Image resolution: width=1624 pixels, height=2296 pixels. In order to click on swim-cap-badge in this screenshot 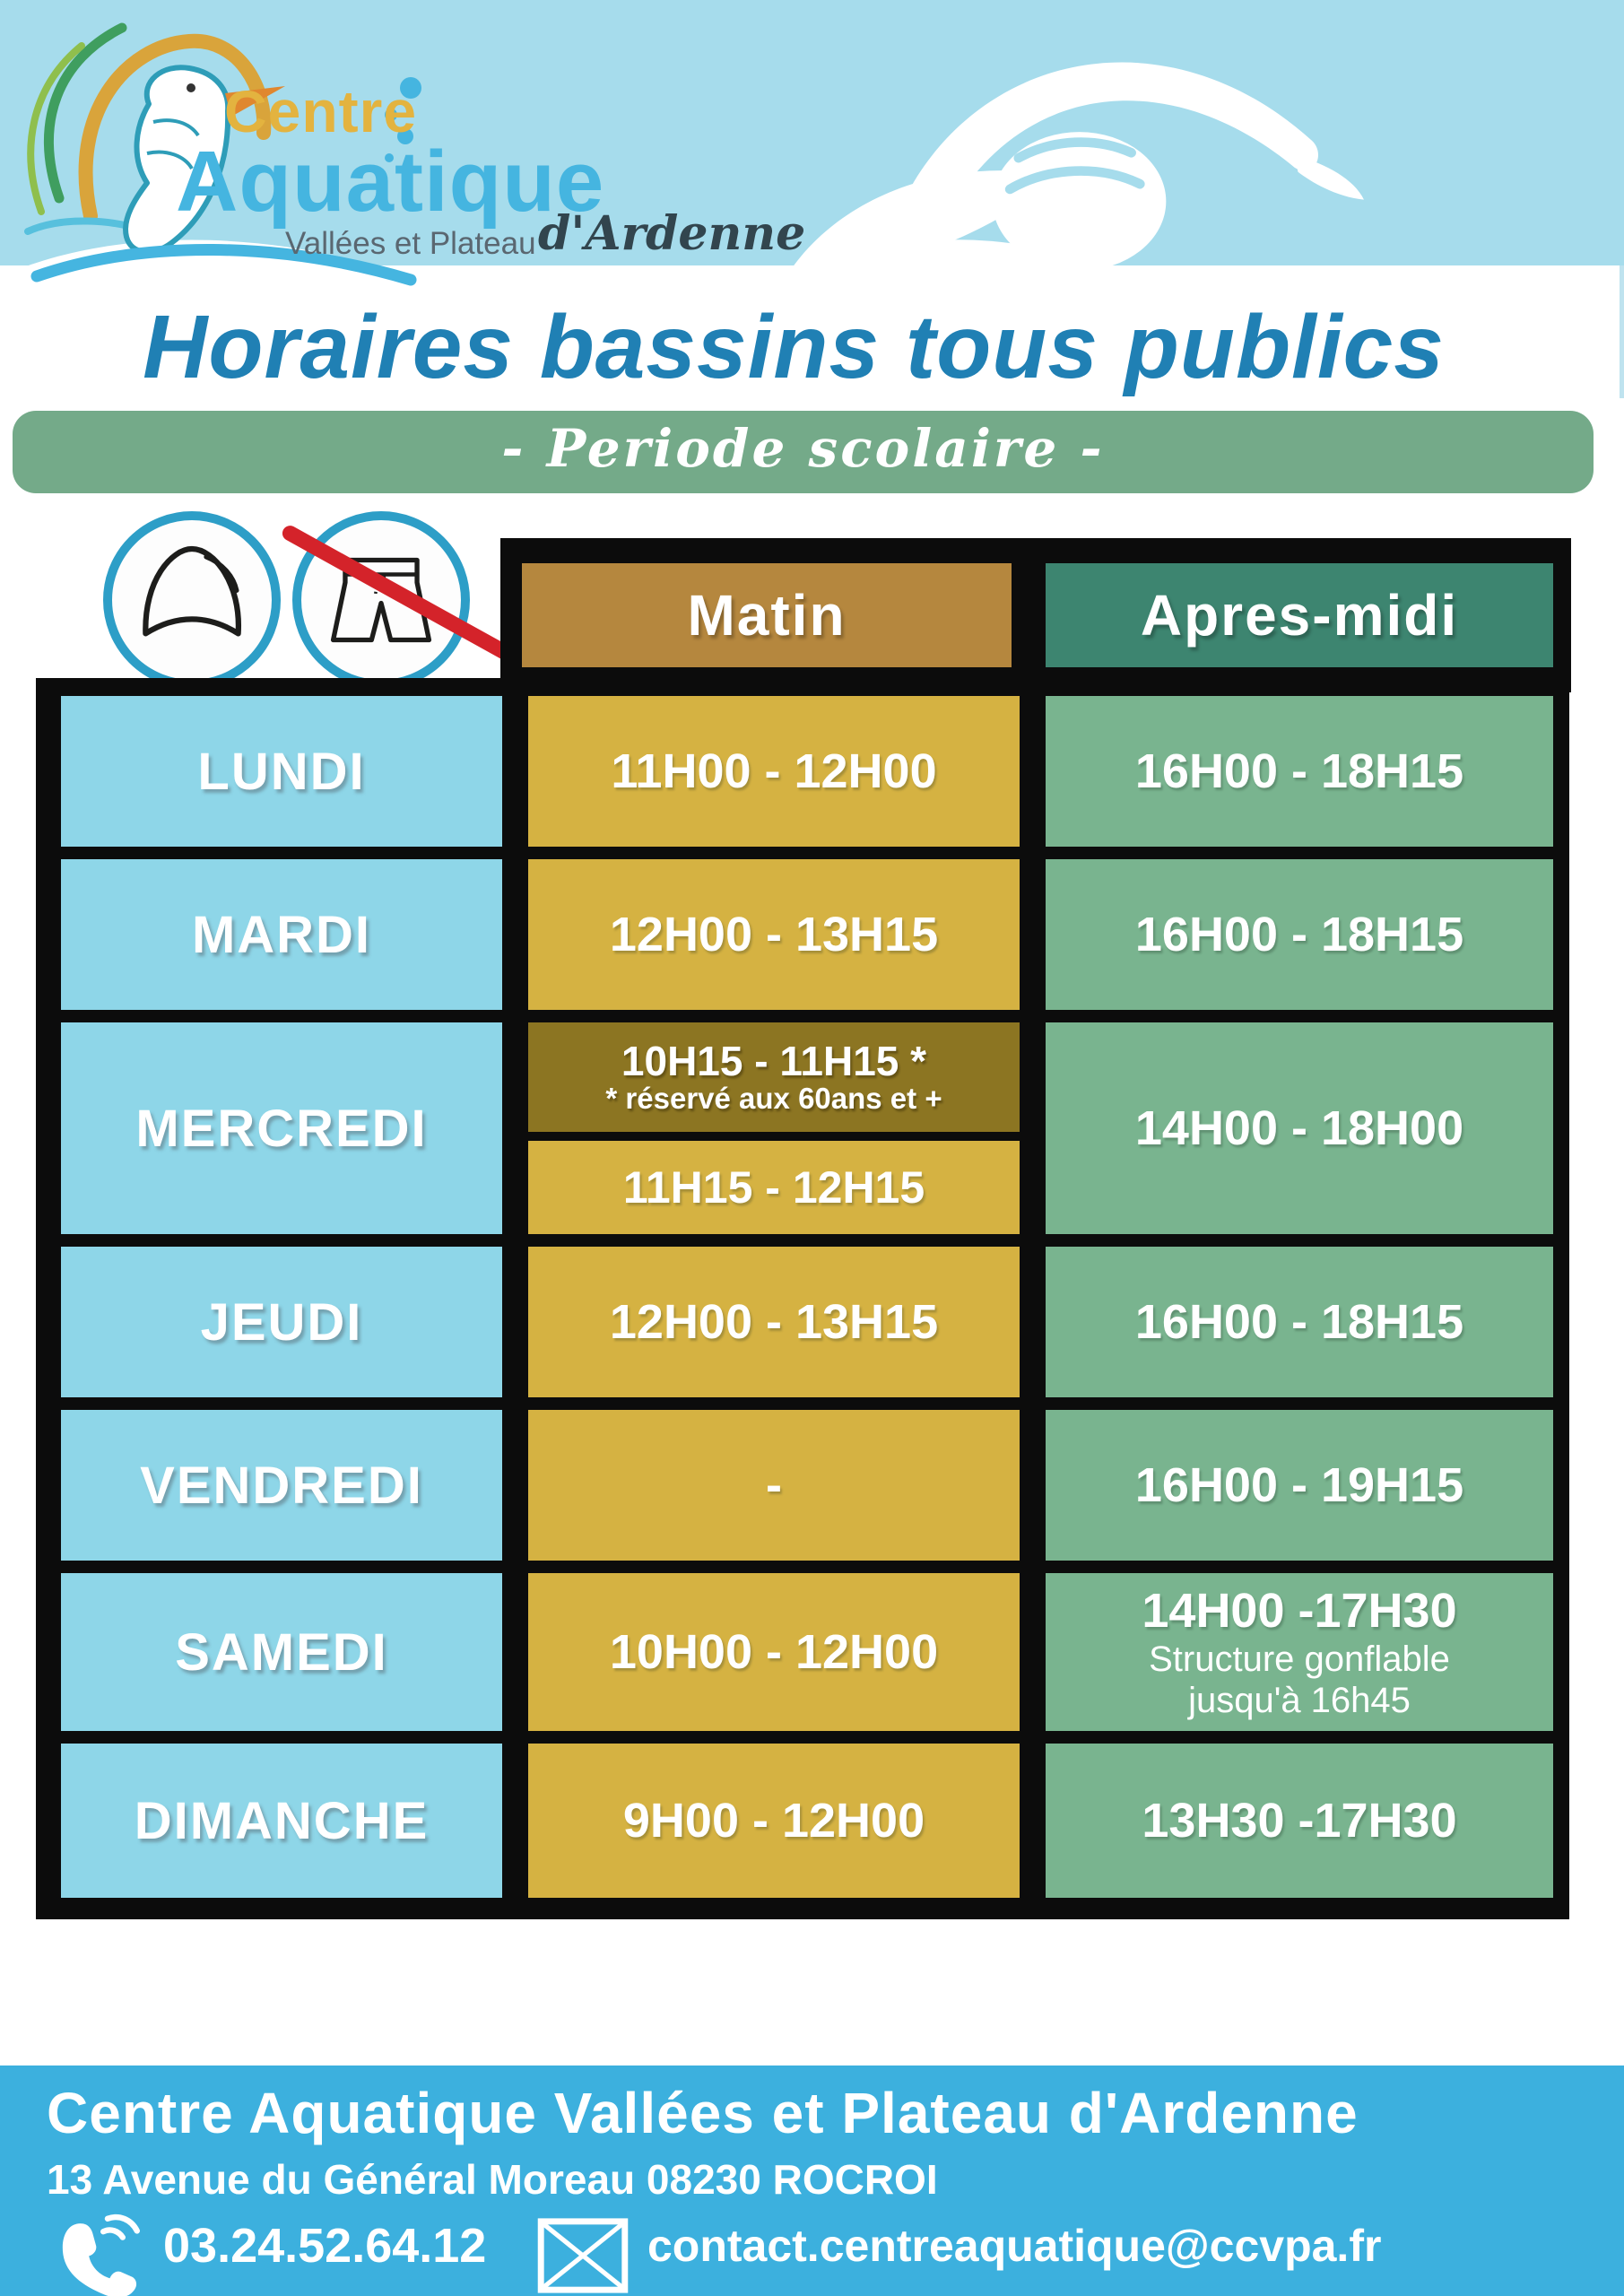, I will do `click(192, 600)`.